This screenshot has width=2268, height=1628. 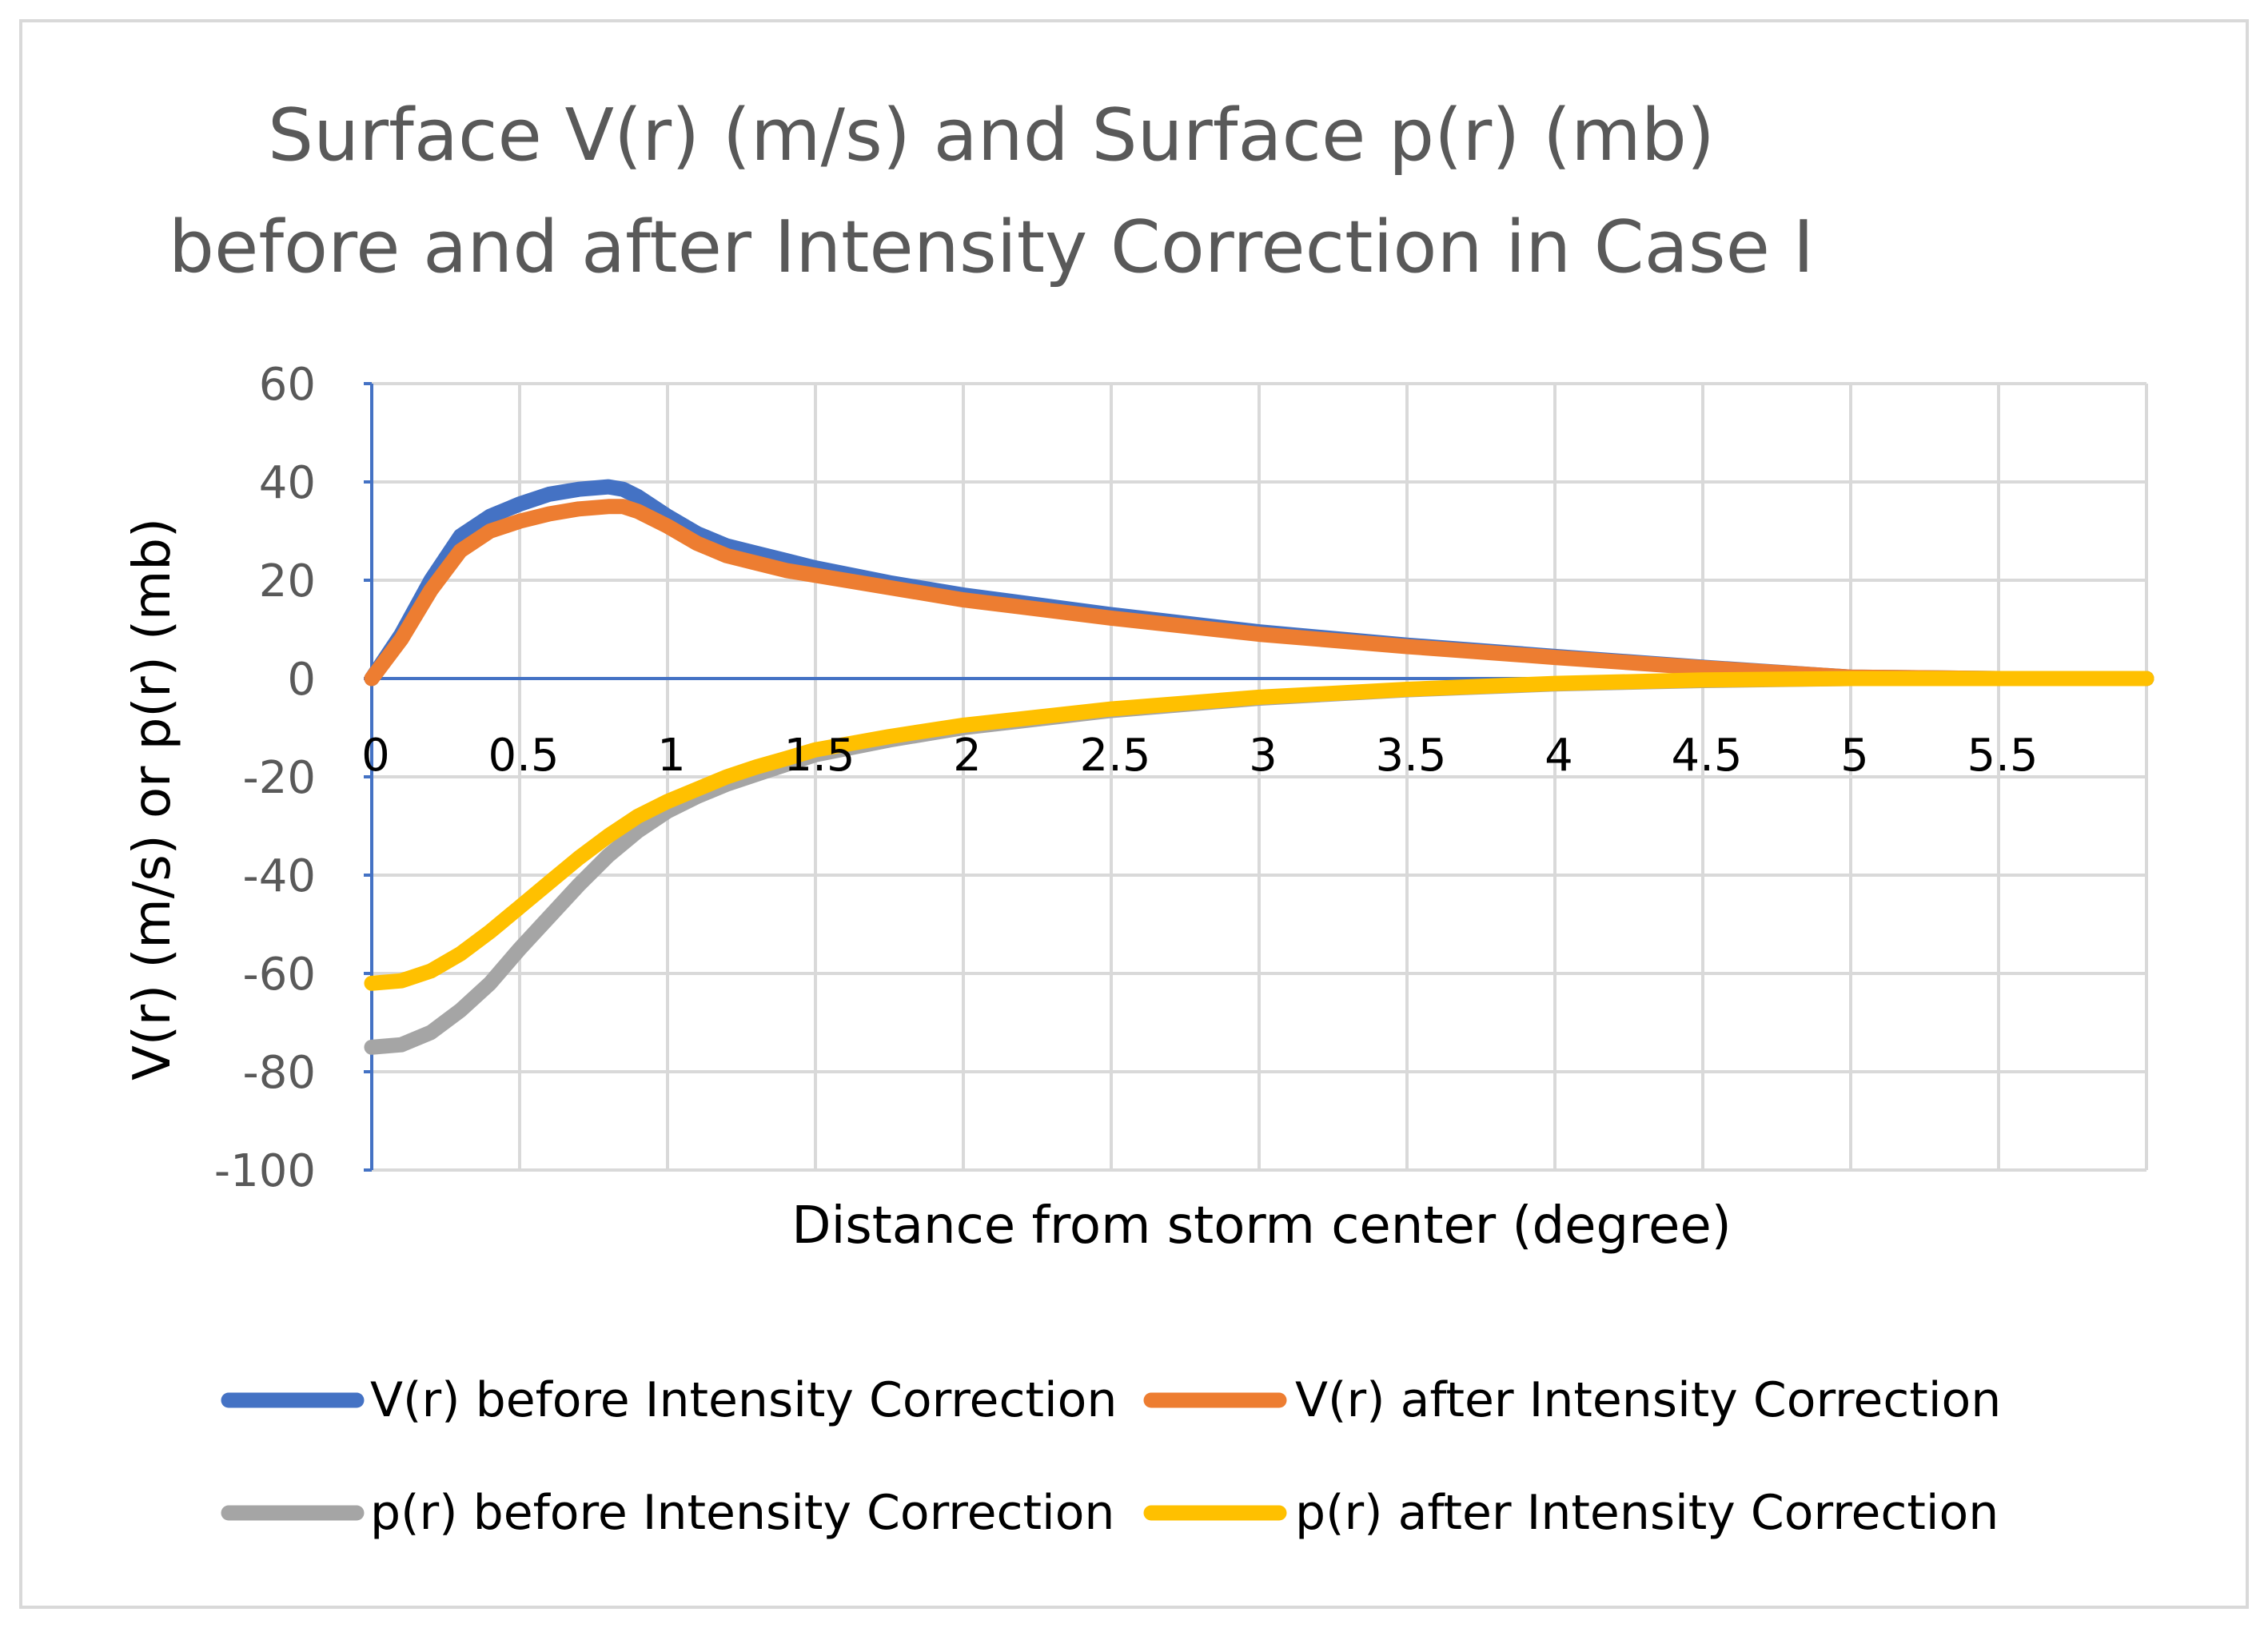 I want to click on x-tick-label: 1, so click(x=671, y=756).